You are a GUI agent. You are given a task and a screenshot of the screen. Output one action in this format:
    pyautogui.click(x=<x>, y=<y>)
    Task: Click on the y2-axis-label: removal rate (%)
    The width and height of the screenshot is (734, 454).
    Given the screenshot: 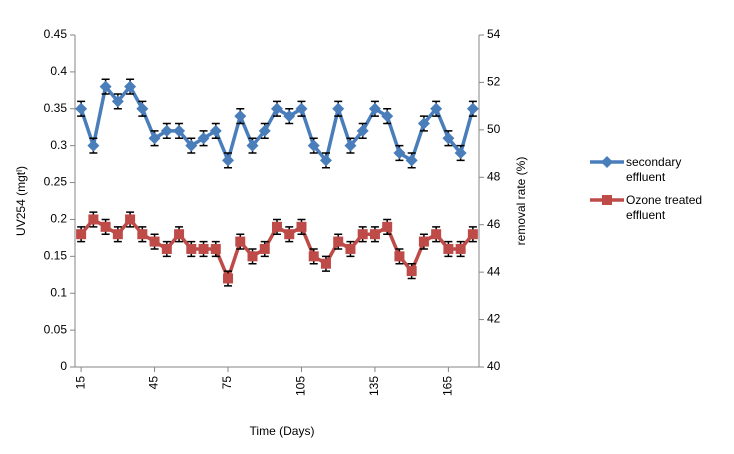 What is the action you would take?
    pyautogui.click(x=521, y=201)
    